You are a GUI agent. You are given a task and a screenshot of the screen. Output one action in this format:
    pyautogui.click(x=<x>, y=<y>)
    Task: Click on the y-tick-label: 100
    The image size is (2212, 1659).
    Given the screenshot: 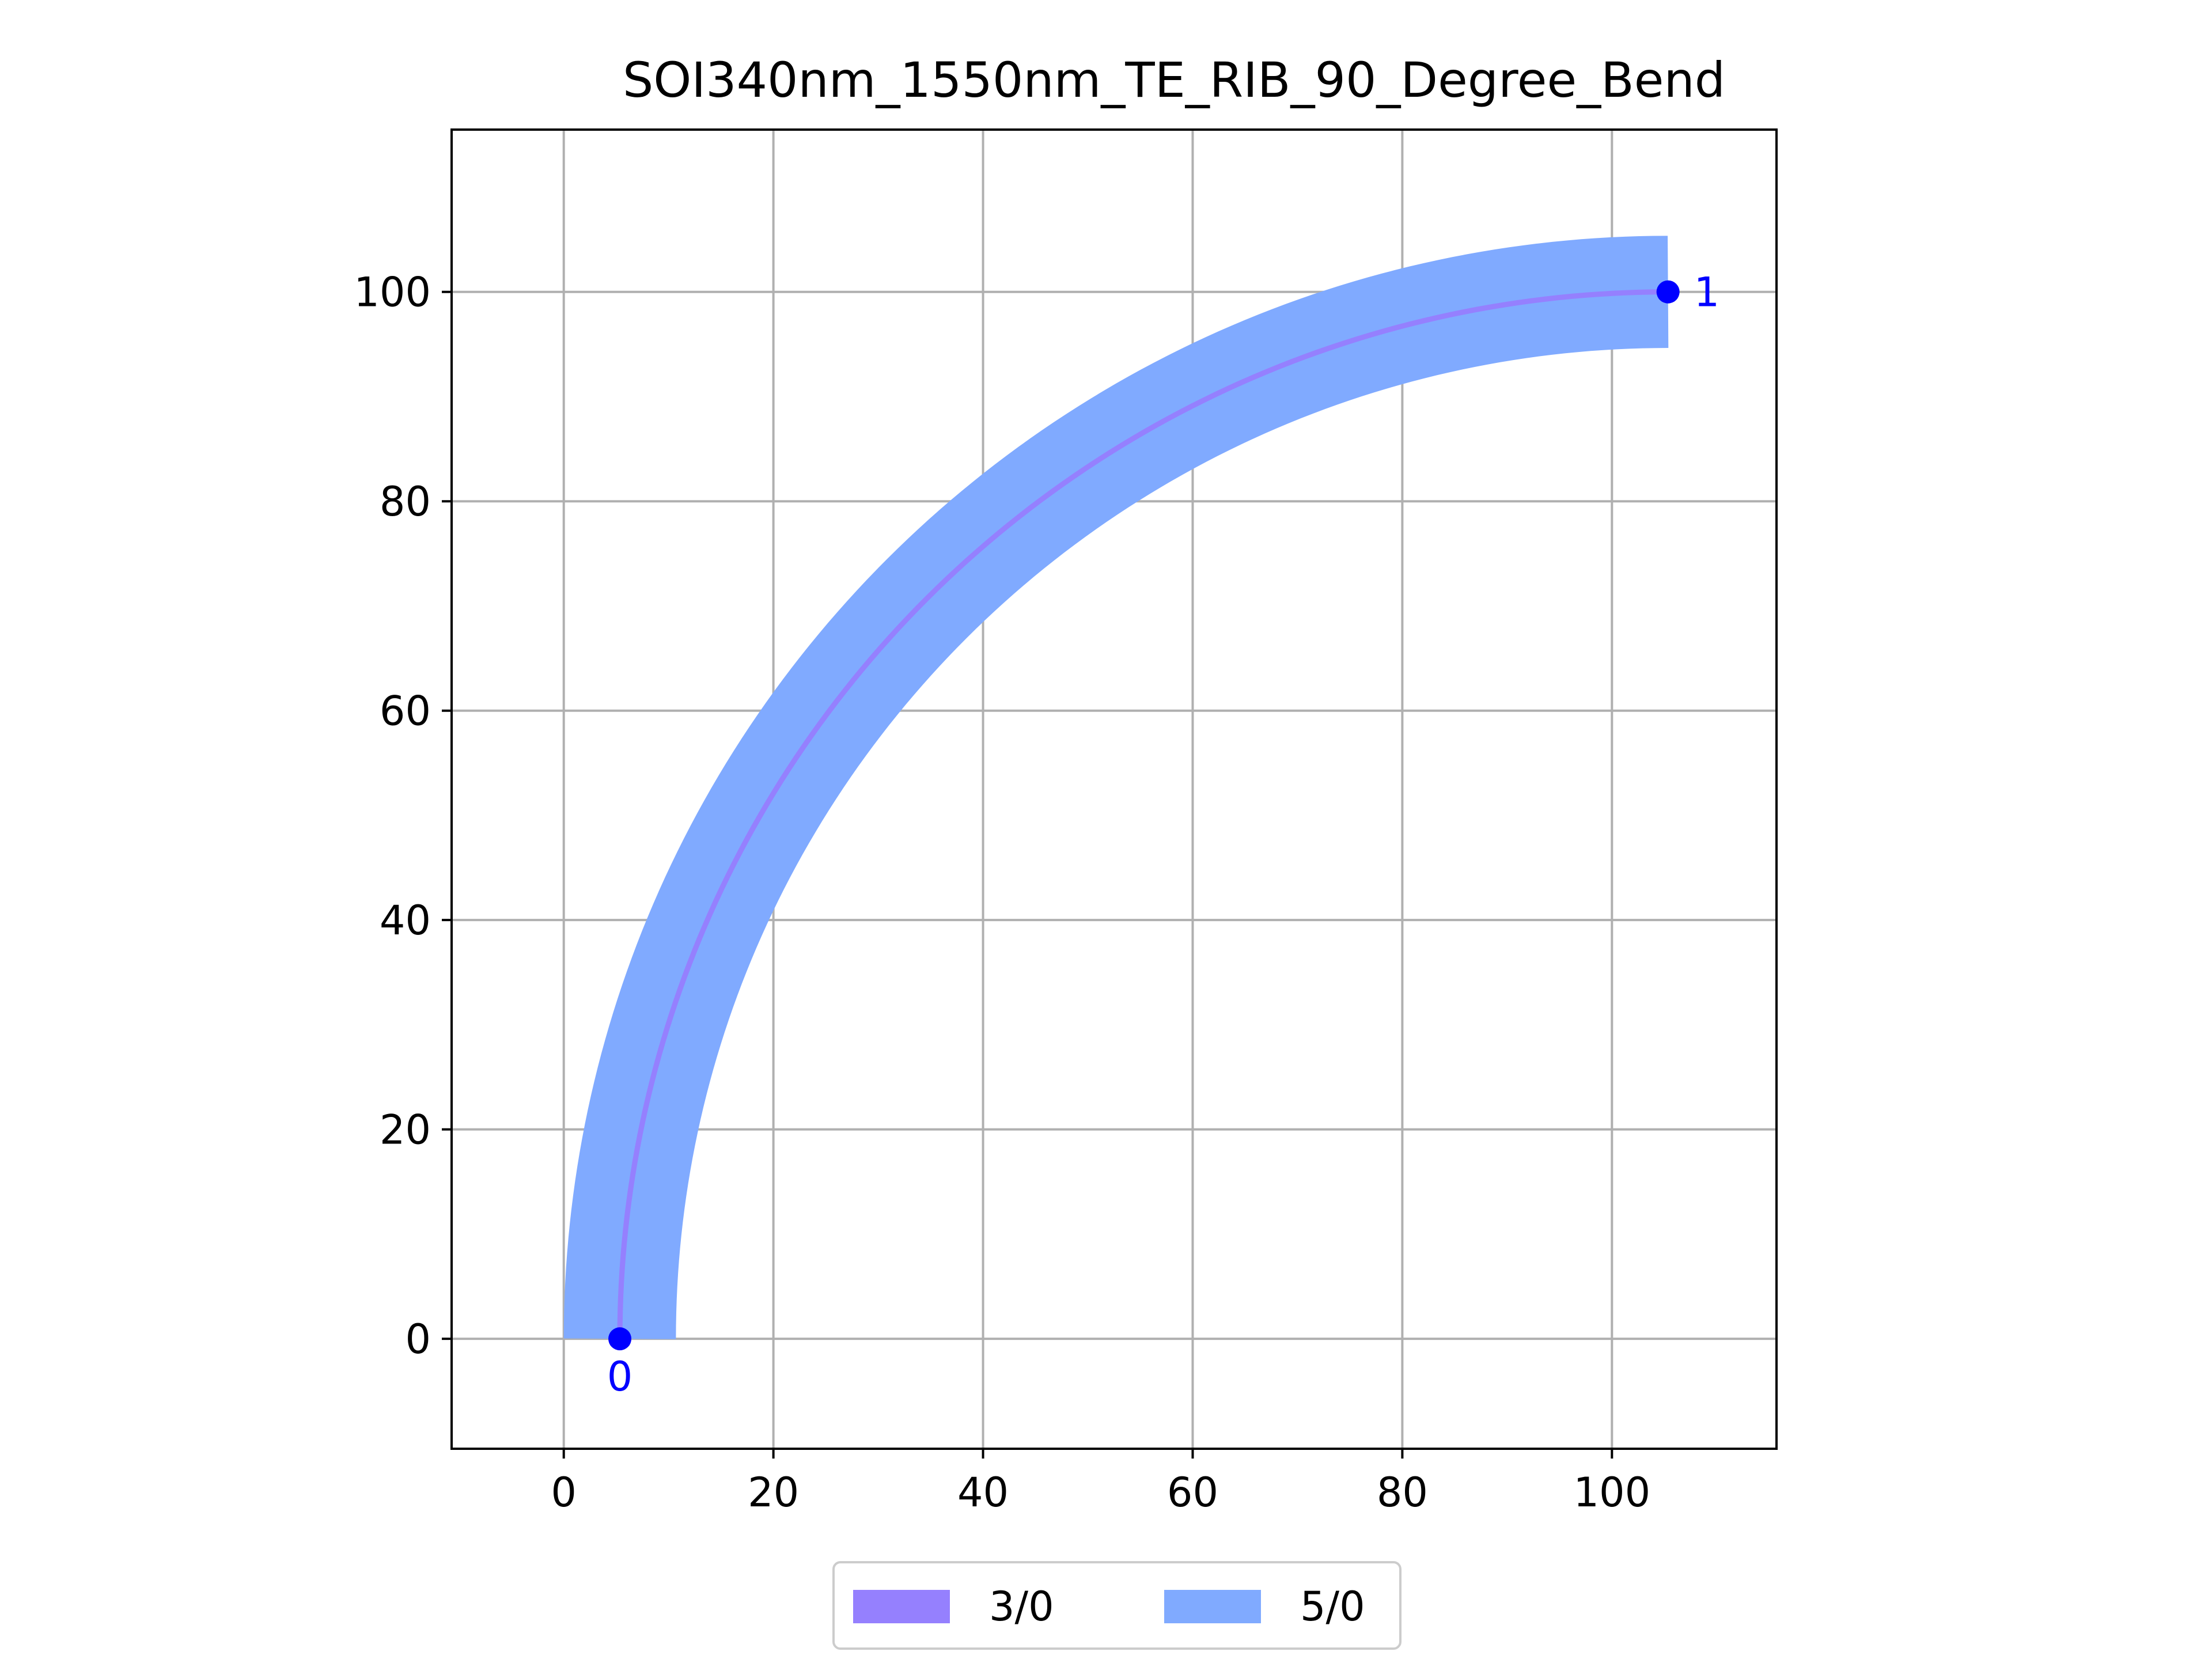 What is the action you would take?
    pyautogui.click(x=392, y=292)
    